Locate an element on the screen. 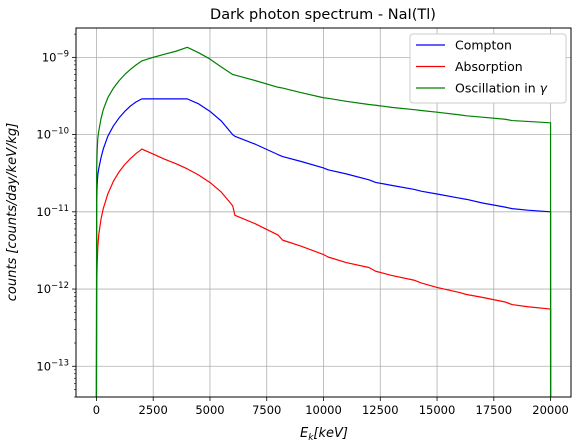 Image resolution: width=576 pixels, height=443 pixels. x-axis-label-e: E is located at coordinates (304, 433).